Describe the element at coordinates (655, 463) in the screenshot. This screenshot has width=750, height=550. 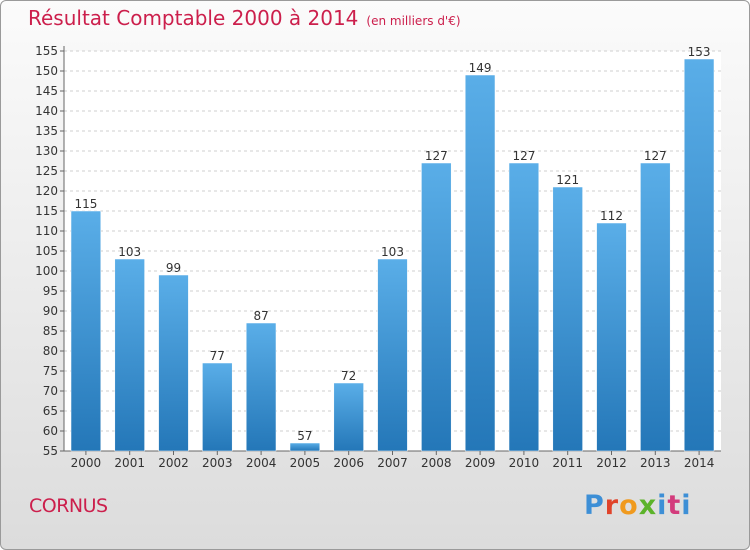
I see `x-tick-label-2013: 2013` at that location.